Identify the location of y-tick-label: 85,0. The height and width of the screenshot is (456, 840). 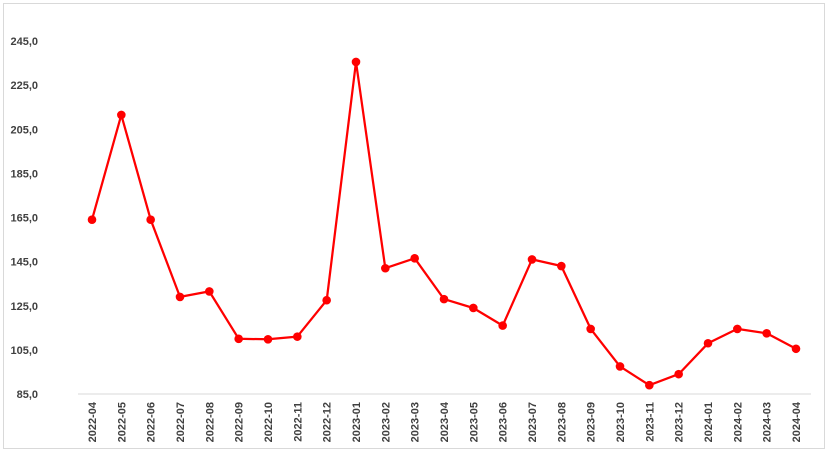
(27, 395).